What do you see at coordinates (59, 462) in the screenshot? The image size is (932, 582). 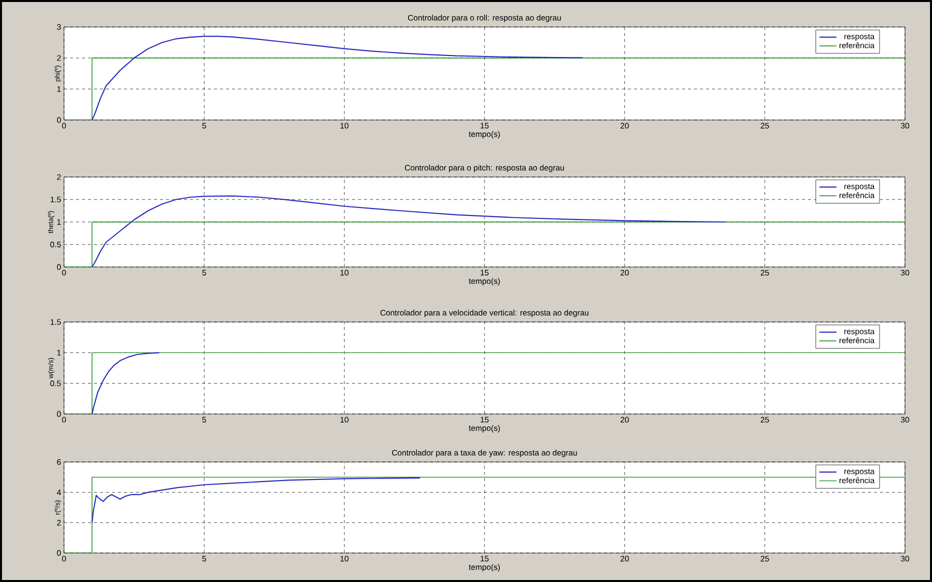 I see `y-tick-label: 6` at bounding box center [59, 462].